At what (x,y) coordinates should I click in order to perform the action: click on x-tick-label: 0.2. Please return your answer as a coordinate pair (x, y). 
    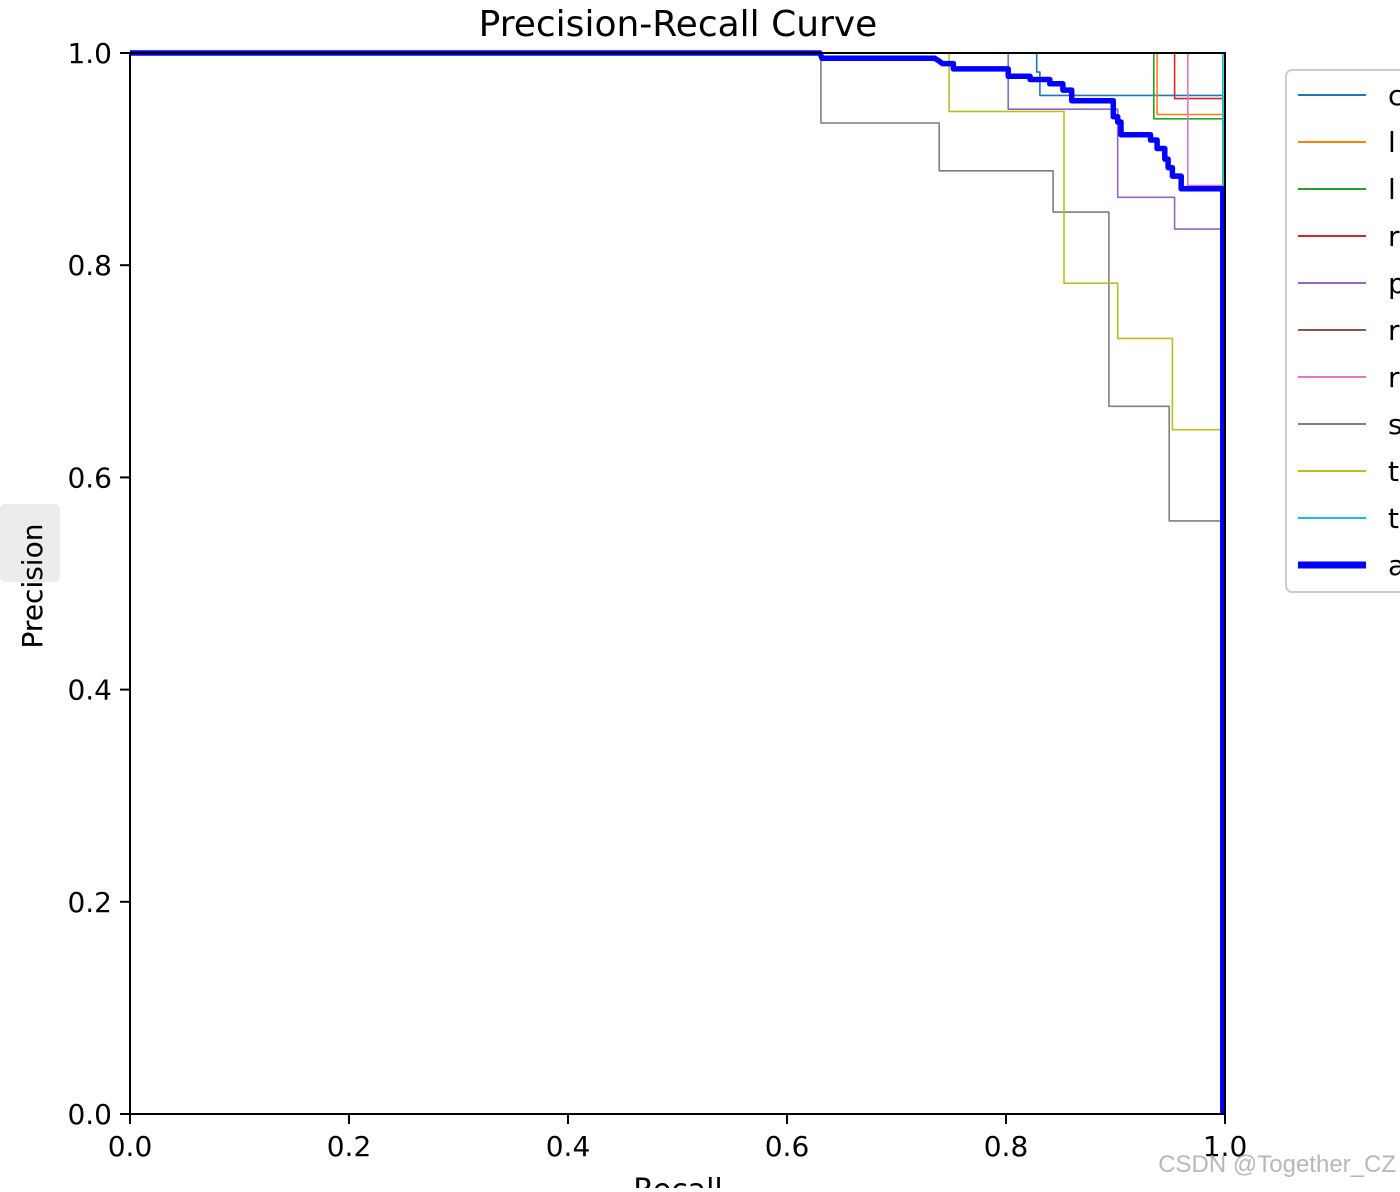
    Looking at the image, I should click on (349, 1146).